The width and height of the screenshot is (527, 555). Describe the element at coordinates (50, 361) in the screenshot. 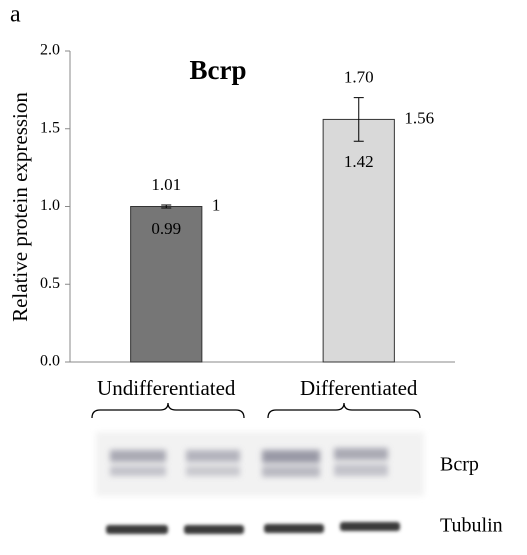

I see `y-tick-label: 0.0` at that location.